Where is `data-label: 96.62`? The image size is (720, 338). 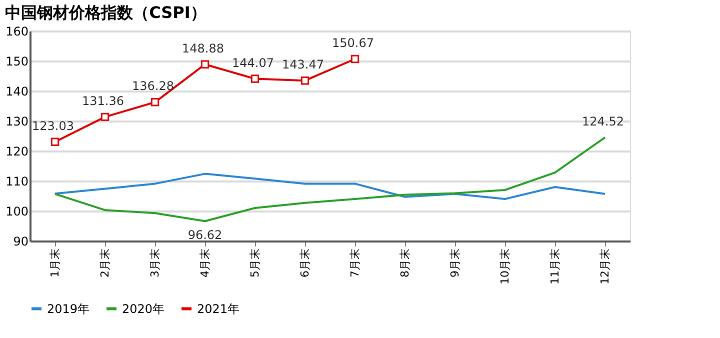 data-label: 96.62 is located at coordinates (205, 235).